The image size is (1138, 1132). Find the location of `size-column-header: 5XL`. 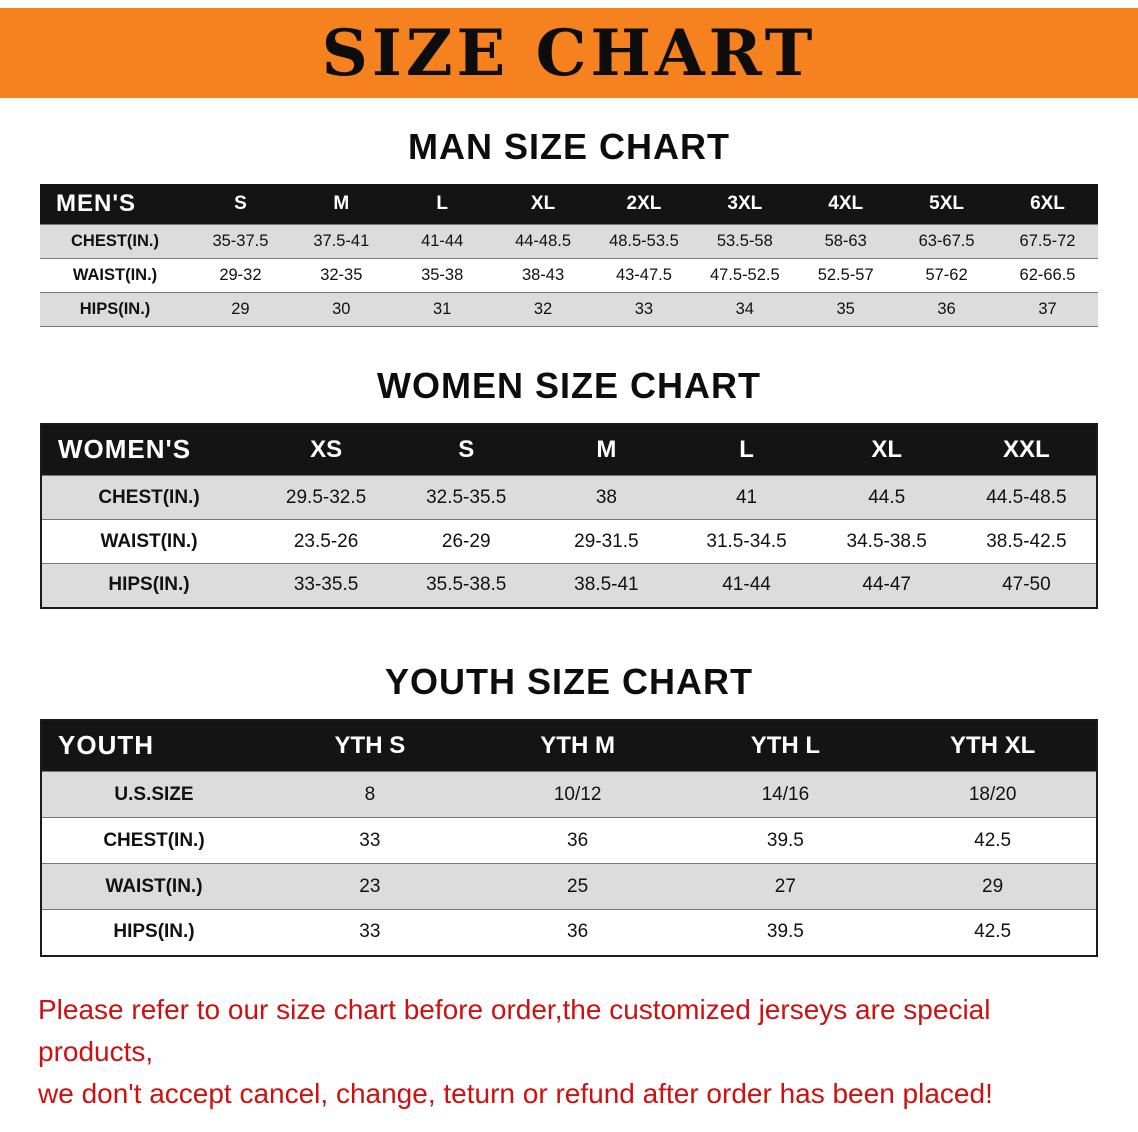

size-column-header: 5XL is located at coordinates (946, 203).